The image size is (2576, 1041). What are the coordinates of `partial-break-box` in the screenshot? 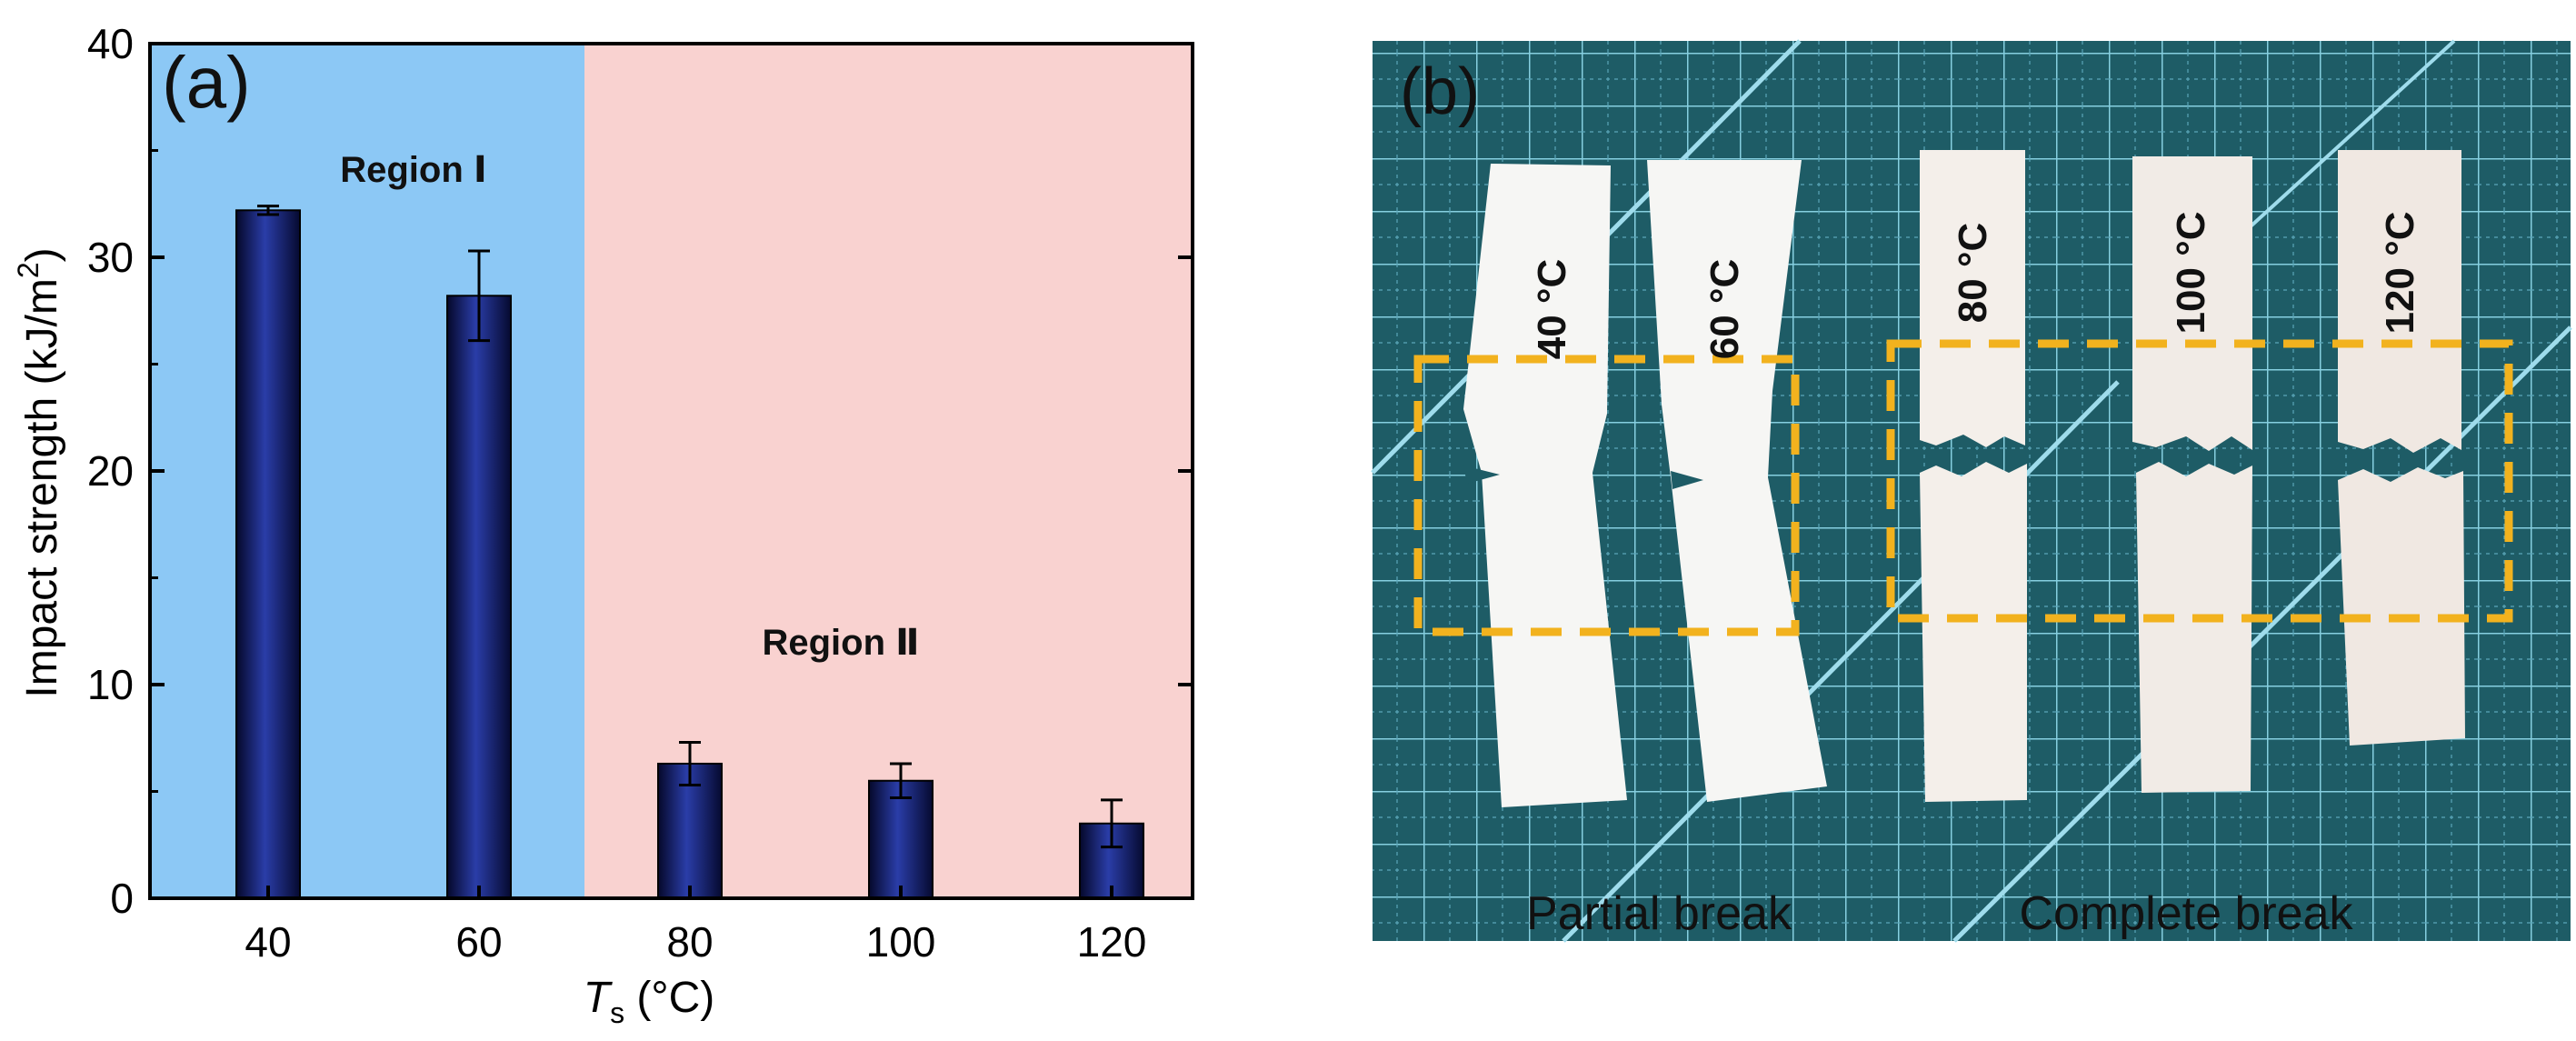 It's located at (1606, 495).